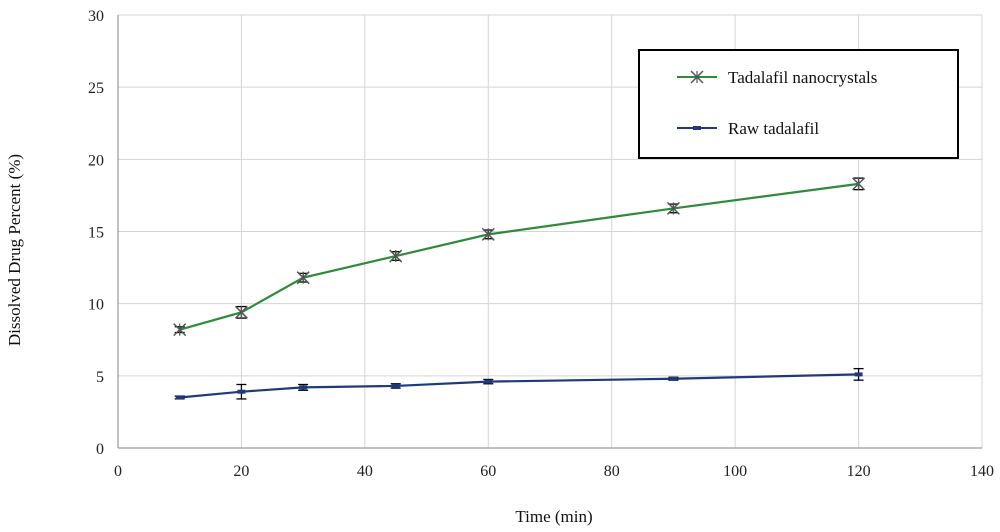 The width and height of the screenshot is (1000, 532). Describe the element at coordinates (612, 471) in the screenshot. I see `x-tick-label: 80` at that location.